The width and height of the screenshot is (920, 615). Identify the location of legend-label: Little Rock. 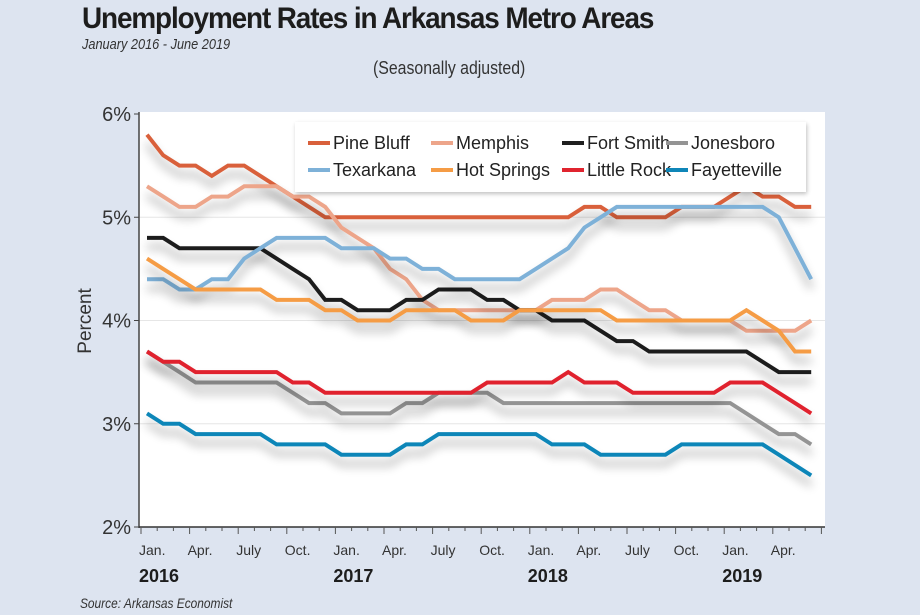
(629, 170).